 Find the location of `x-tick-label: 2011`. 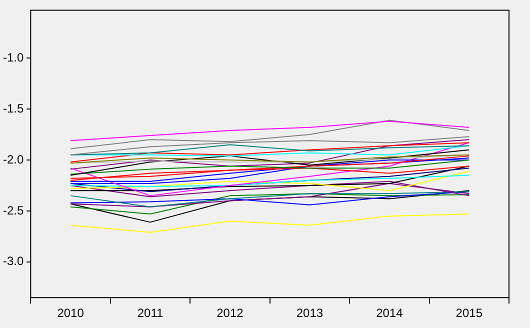

x-tick-label: 2011 is located at coordinates (150, 313).